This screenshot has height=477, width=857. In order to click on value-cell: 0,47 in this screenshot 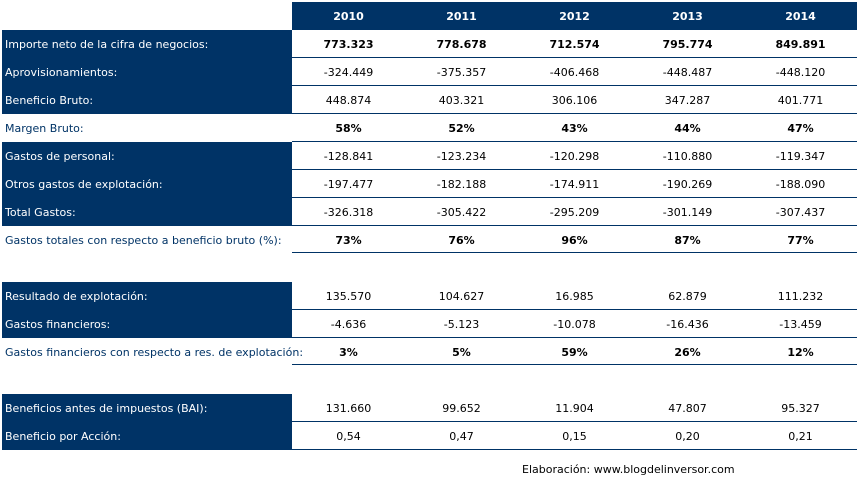, I will do `click(461, 436)`.